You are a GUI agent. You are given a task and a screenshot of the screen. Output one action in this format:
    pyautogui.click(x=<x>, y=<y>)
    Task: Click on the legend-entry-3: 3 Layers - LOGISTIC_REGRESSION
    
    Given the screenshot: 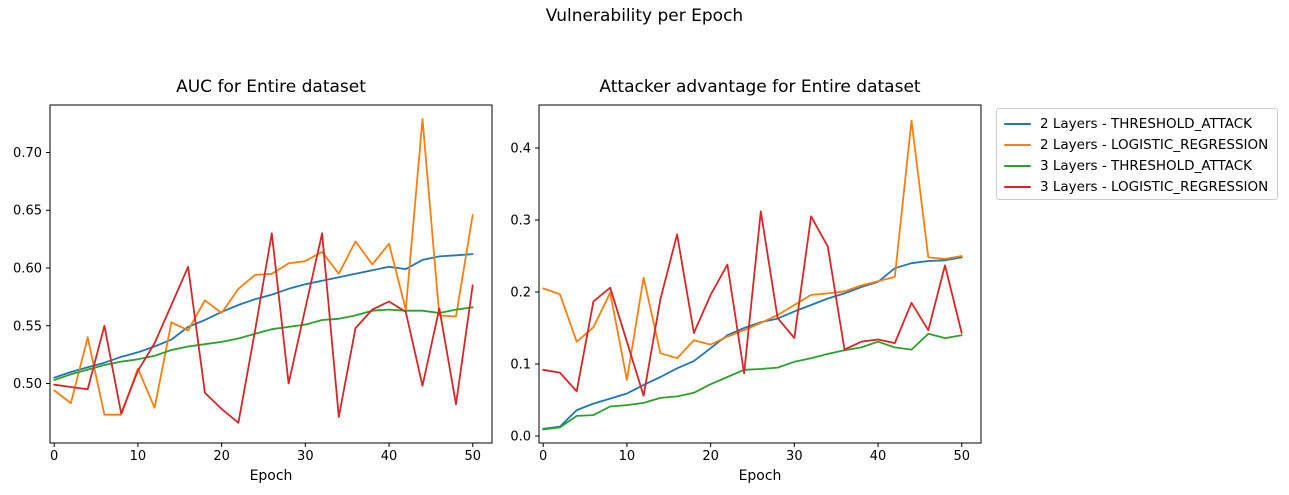 What is the action you would take?
    pyautogui.click(x=1140, y=186)
    